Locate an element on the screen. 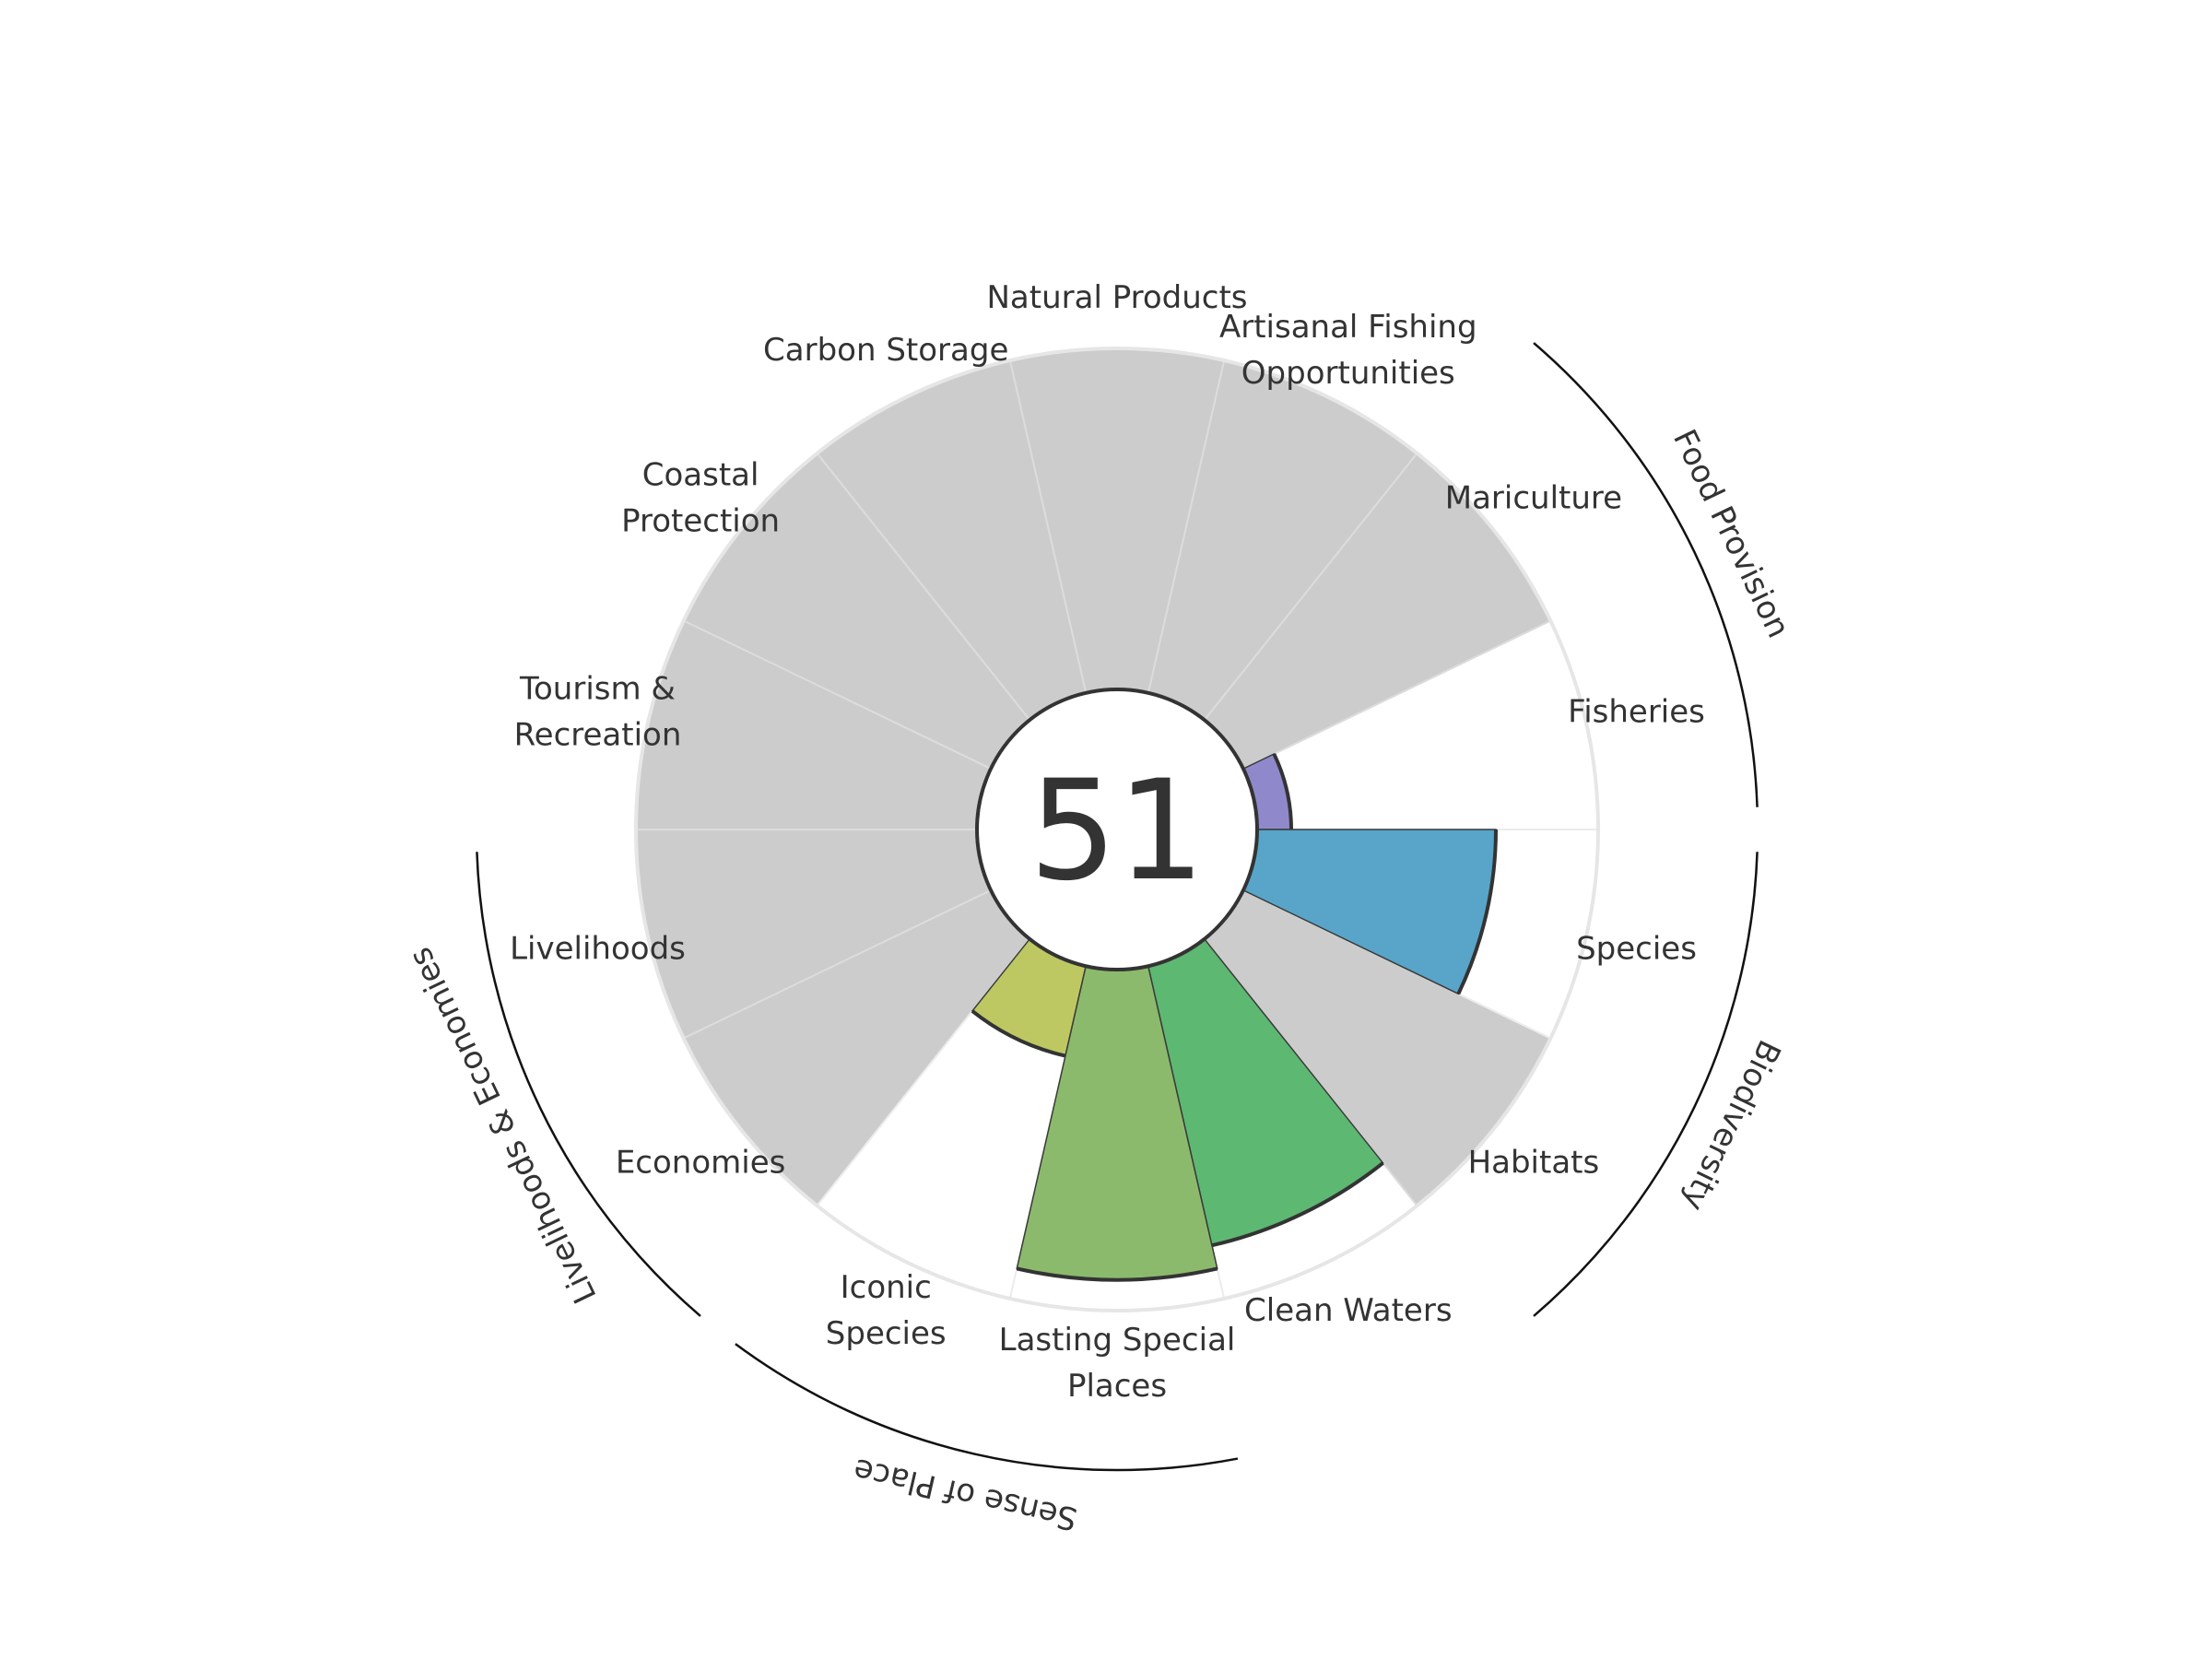 The width and height of the screenshot is (2212, 1659). center-circle-group: 51 is located at coordinates (1117, 829).